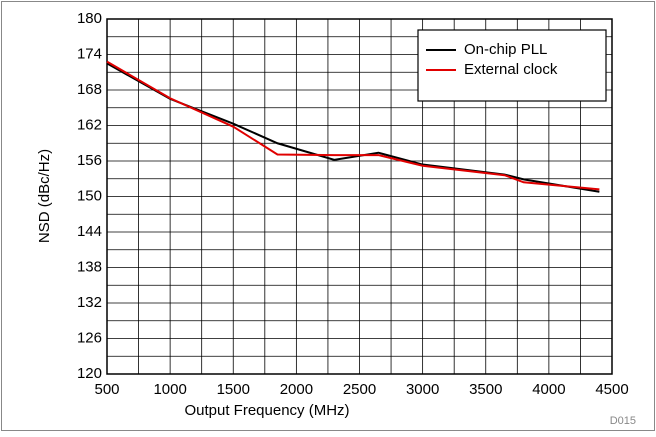 The height and width of the screenshot is (437, 656). I want to click on x-tick-label: 4000, so click(548, 389).